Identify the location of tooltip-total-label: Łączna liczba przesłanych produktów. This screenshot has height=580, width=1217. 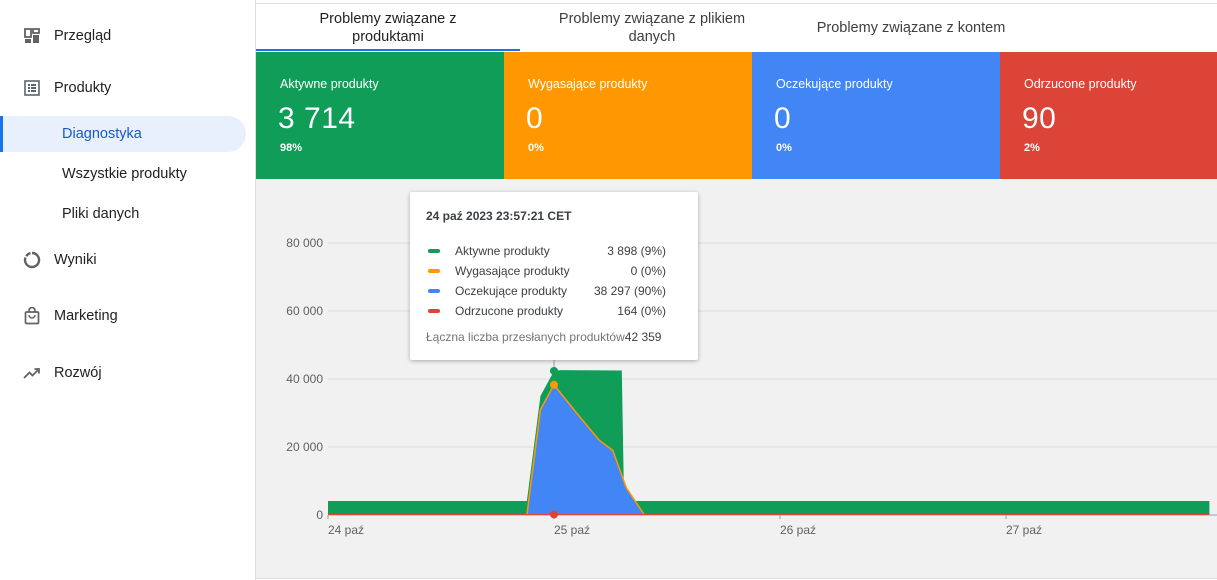
(525, 337).